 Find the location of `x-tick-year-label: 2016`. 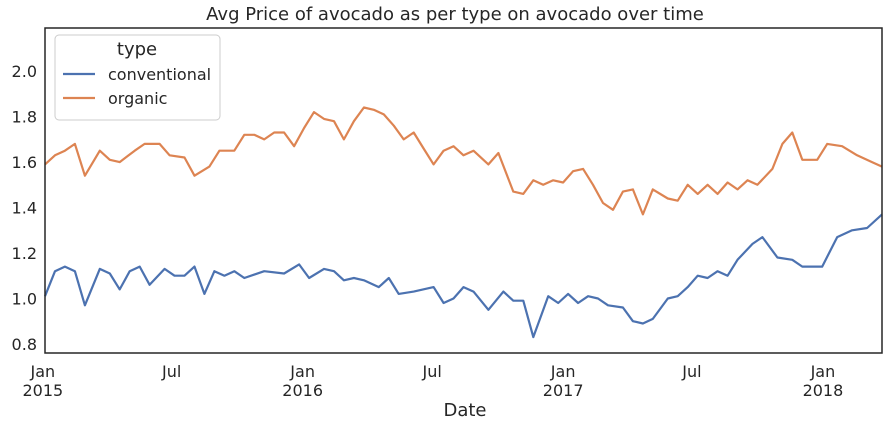

x-tick-year-label: 2016 is located at coordinates (302, 390).